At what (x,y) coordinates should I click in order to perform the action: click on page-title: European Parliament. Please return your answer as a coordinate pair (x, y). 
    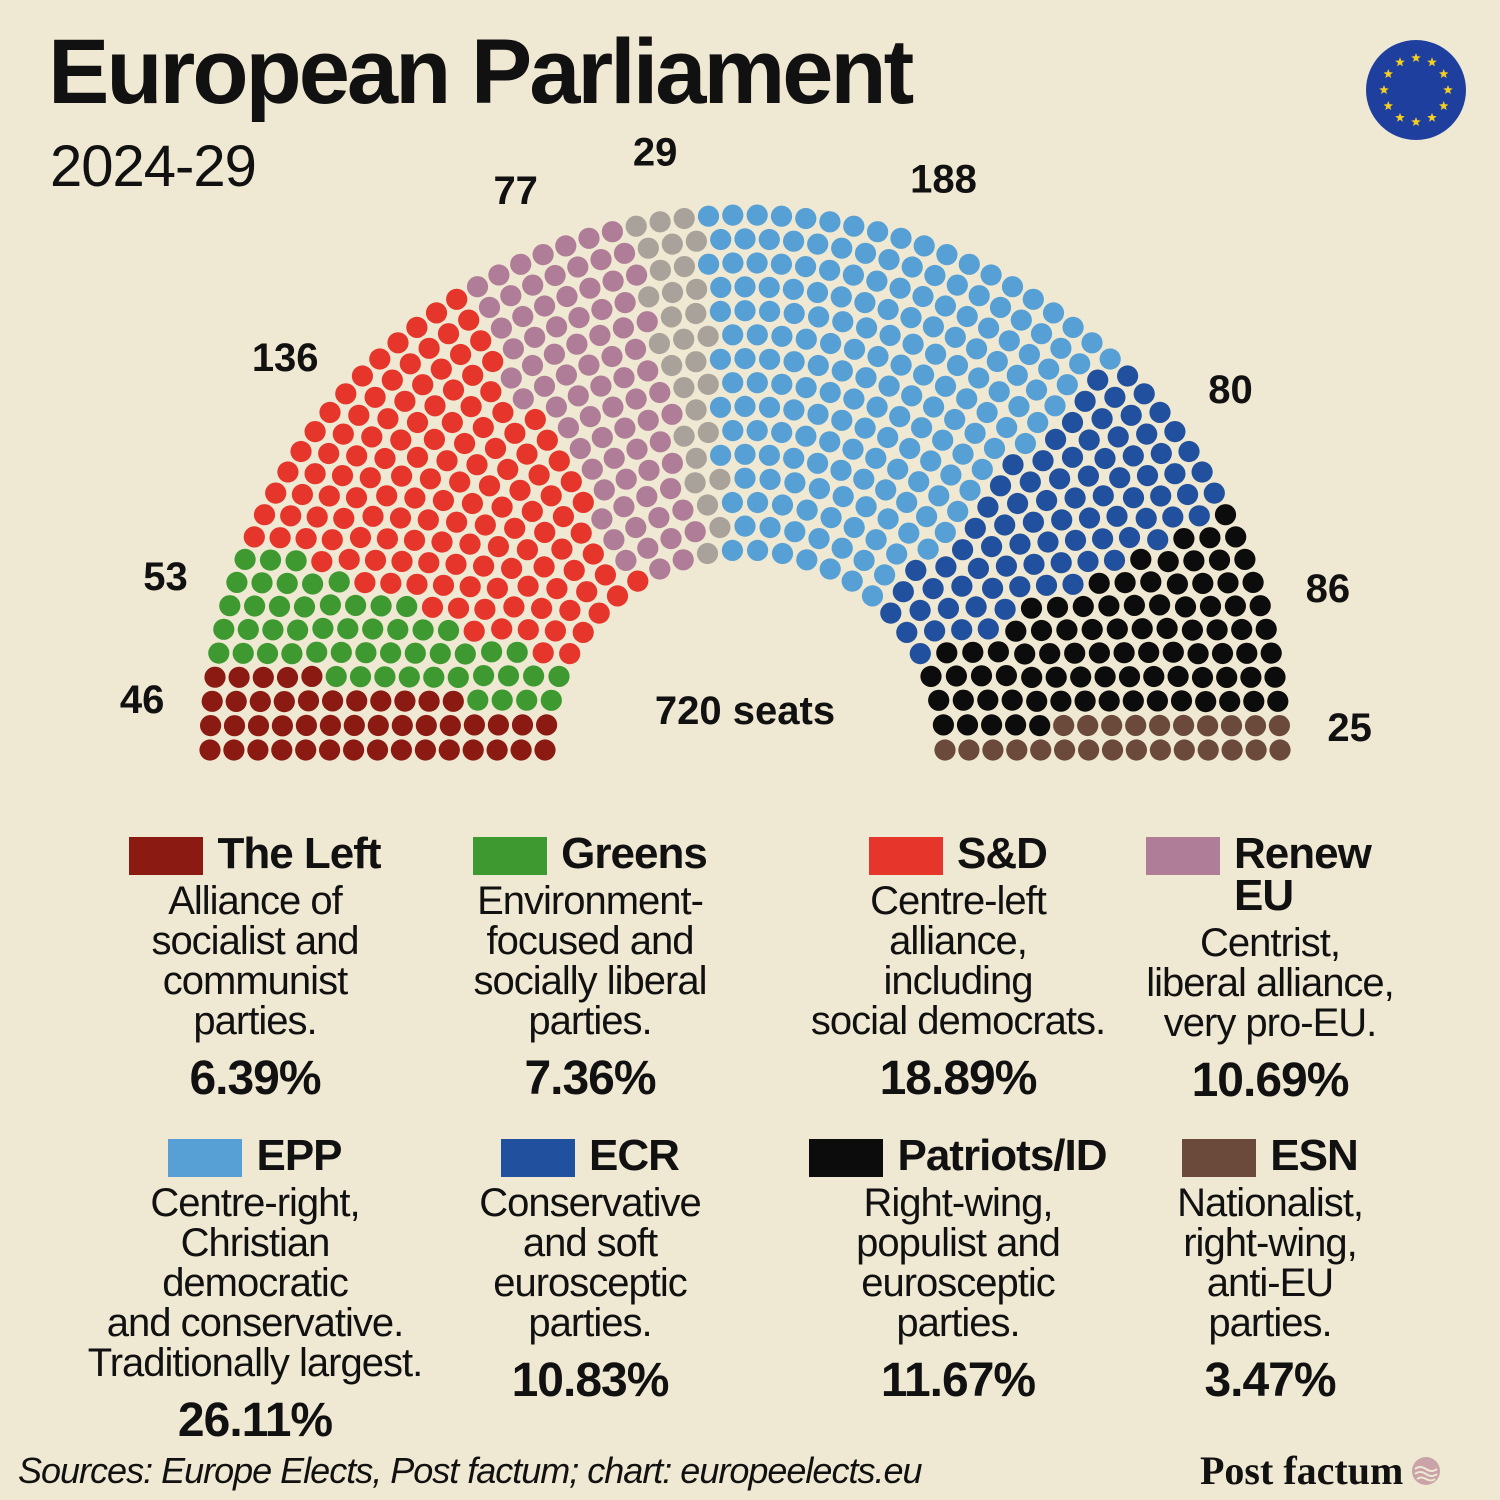
    Looking at the image, I should click on (481, 72).